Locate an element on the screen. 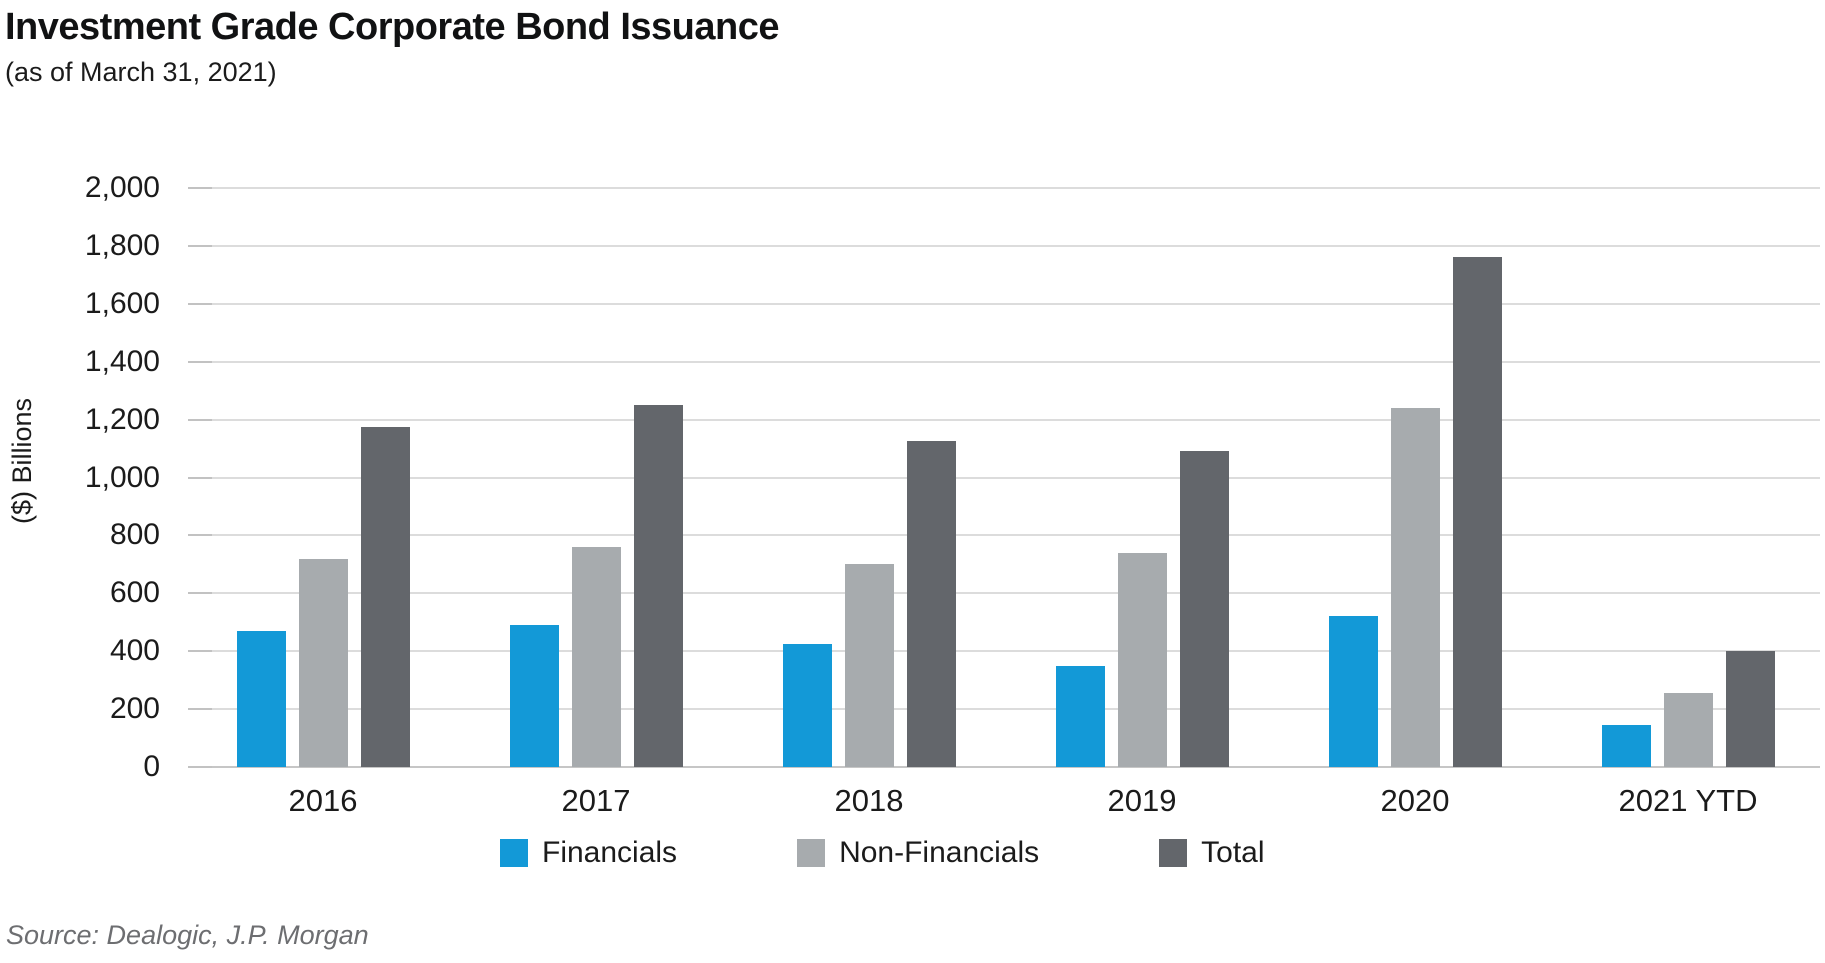  bar-2018-non-financials is located at coordinates (869, 665).